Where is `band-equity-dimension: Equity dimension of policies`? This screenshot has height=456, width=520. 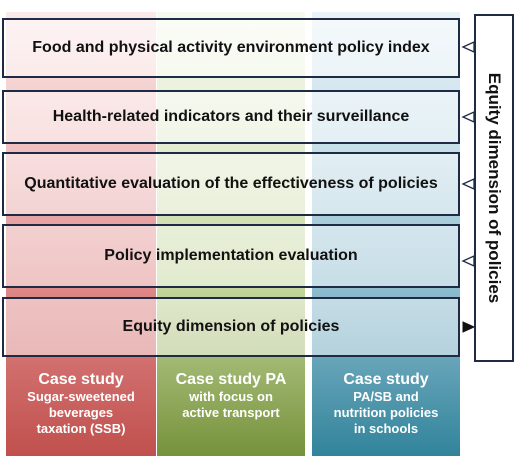 band-equity-dimension: Equity dimension of policies is located at coordinates (231, 327).